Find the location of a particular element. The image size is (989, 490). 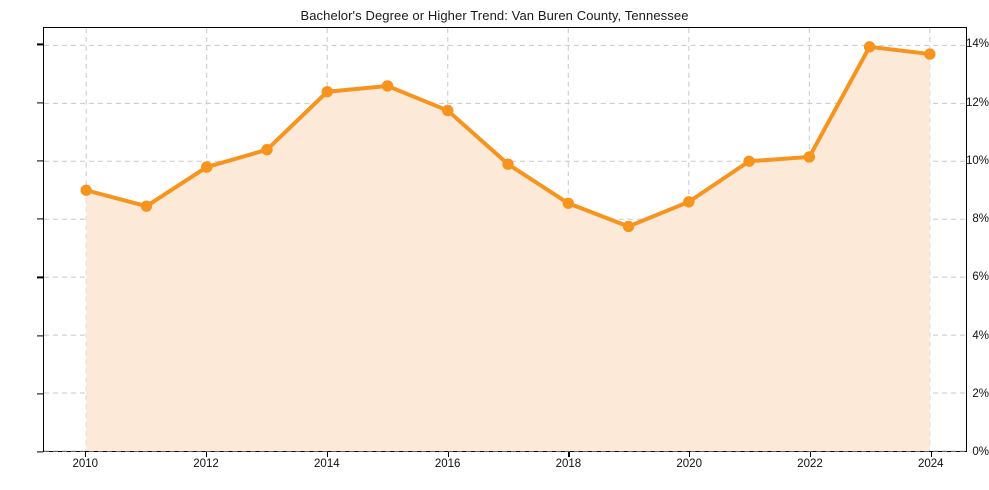

x-tick-label: 2024 is located at coordinates (930, 464).